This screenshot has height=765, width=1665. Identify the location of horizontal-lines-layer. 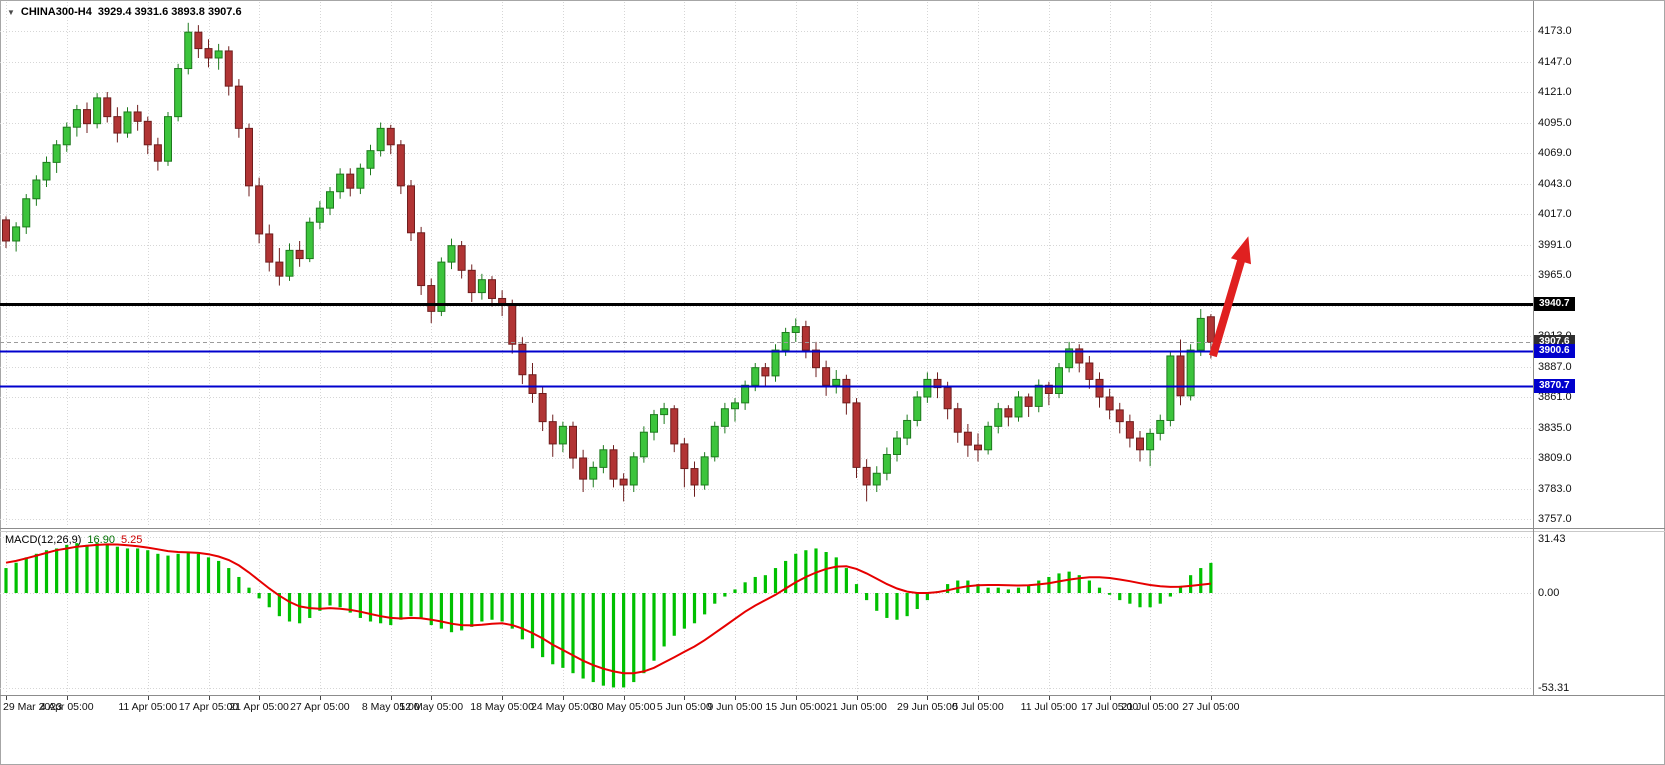
(766, 345).